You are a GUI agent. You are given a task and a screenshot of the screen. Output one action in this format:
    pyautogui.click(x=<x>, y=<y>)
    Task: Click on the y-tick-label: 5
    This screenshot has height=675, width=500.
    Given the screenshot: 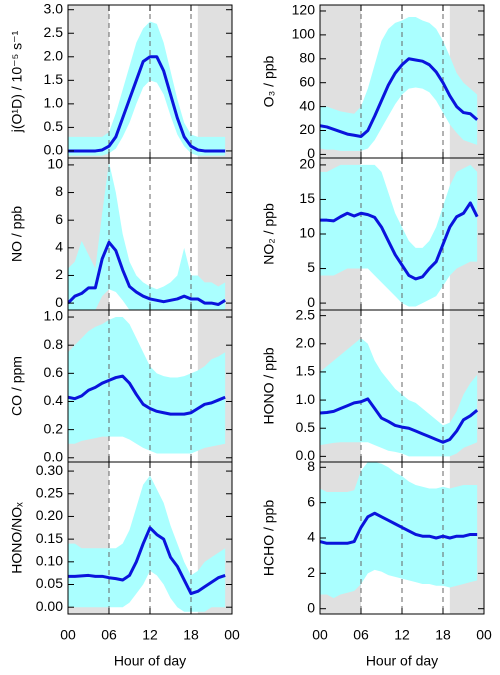 What is the action you would take?
    pyautogui.click(x=311, y=267)
    